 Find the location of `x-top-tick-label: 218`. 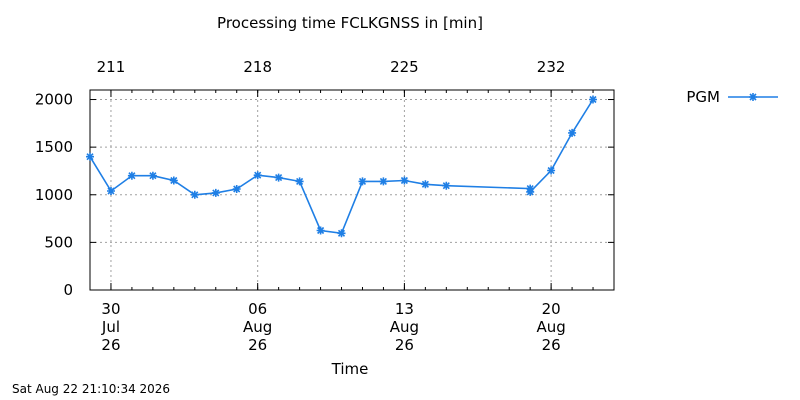

x-top-tick-label: 218 is located at coordinates (257, 67).